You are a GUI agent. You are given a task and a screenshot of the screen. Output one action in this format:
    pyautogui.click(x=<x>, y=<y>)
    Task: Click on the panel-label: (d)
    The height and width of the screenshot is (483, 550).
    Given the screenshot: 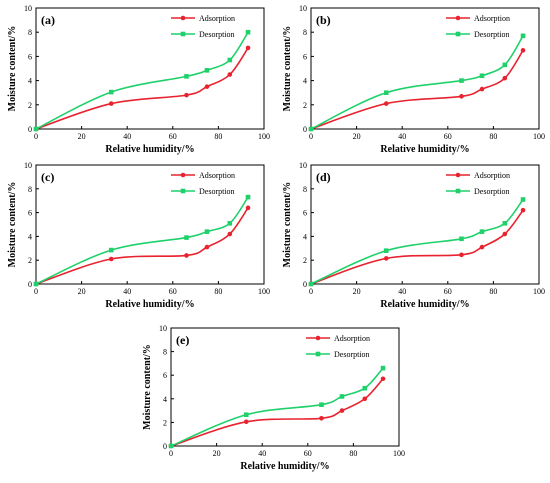 What is the action you would take?
    pyautogui.click(x=323, y=177)
    